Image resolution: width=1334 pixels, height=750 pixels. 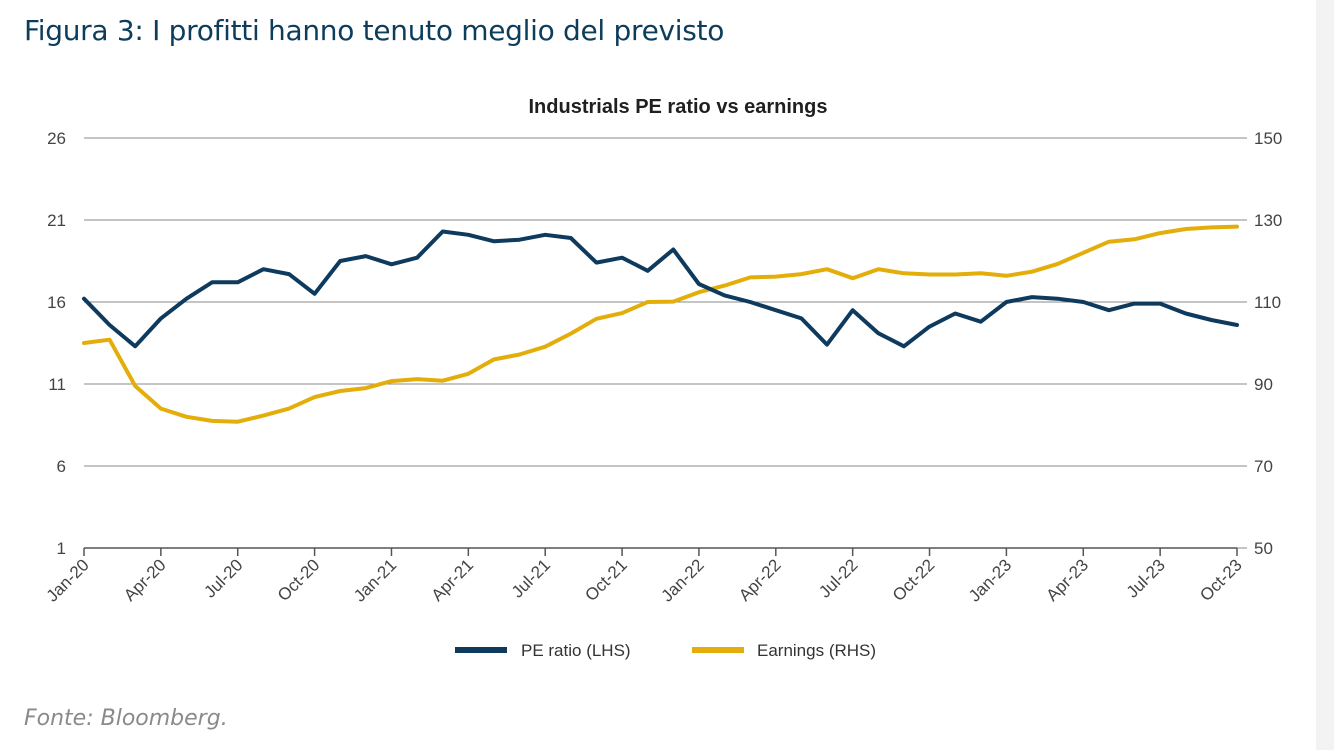 What do you see at coordinates (145, 580) in the screenshot?
I see `x-tick-label: Apr-20` at bounding box center [145, 580].